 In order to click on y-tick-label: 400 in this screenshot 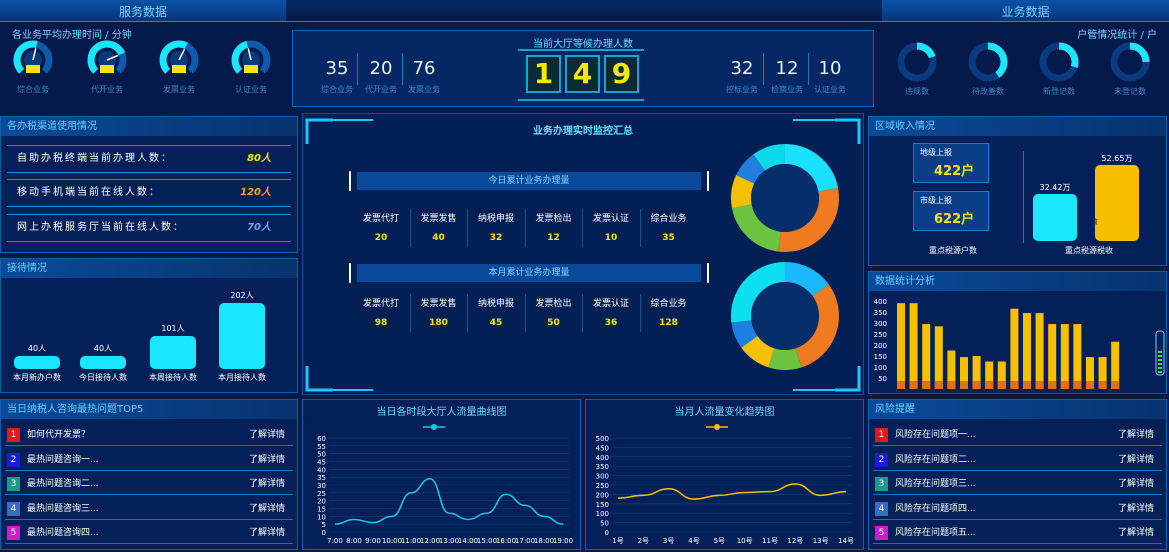, I will do `click(602, 458)`.